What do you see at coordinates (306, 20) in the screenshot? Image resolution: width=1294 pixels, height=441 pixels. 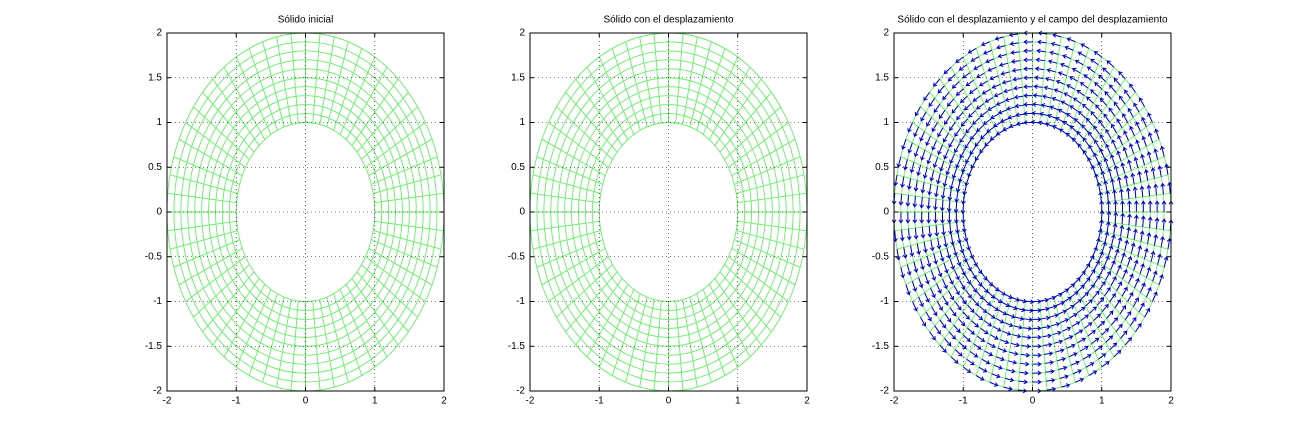 I see `chart-title: Sólido inicial` at bounding box center [306, 20].